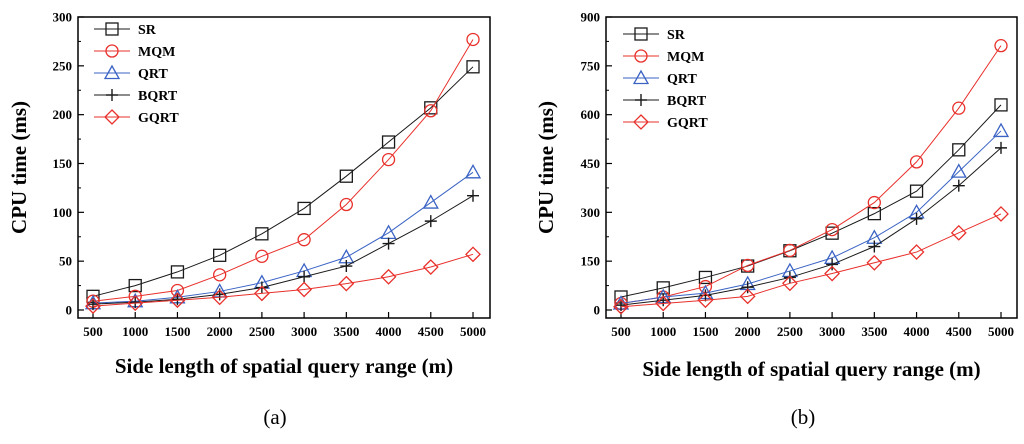 Image resolution: width=1024 pixels, height=444 pixels. Describe the element at coordinates (621, 331) in the screenshot. I see `x-tick-label: 500` at that location.